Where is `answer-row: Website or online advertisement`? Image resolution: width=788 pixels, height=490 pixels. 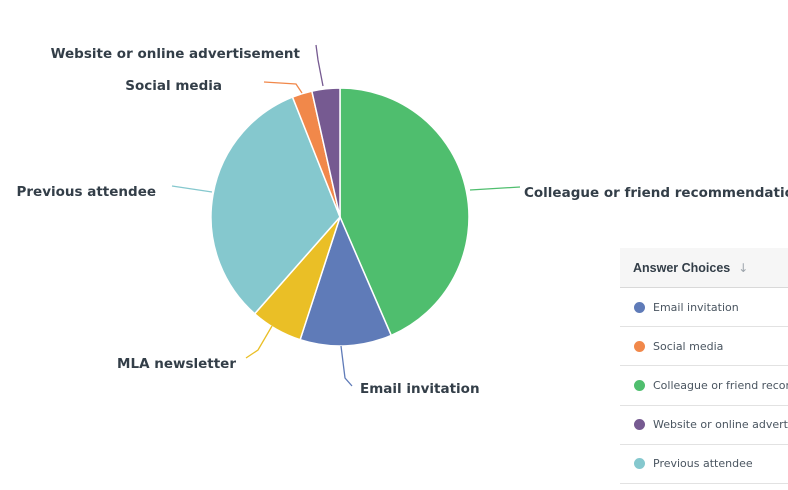
answer-row: Website or online advertisement is located at coordinates (704, 425).